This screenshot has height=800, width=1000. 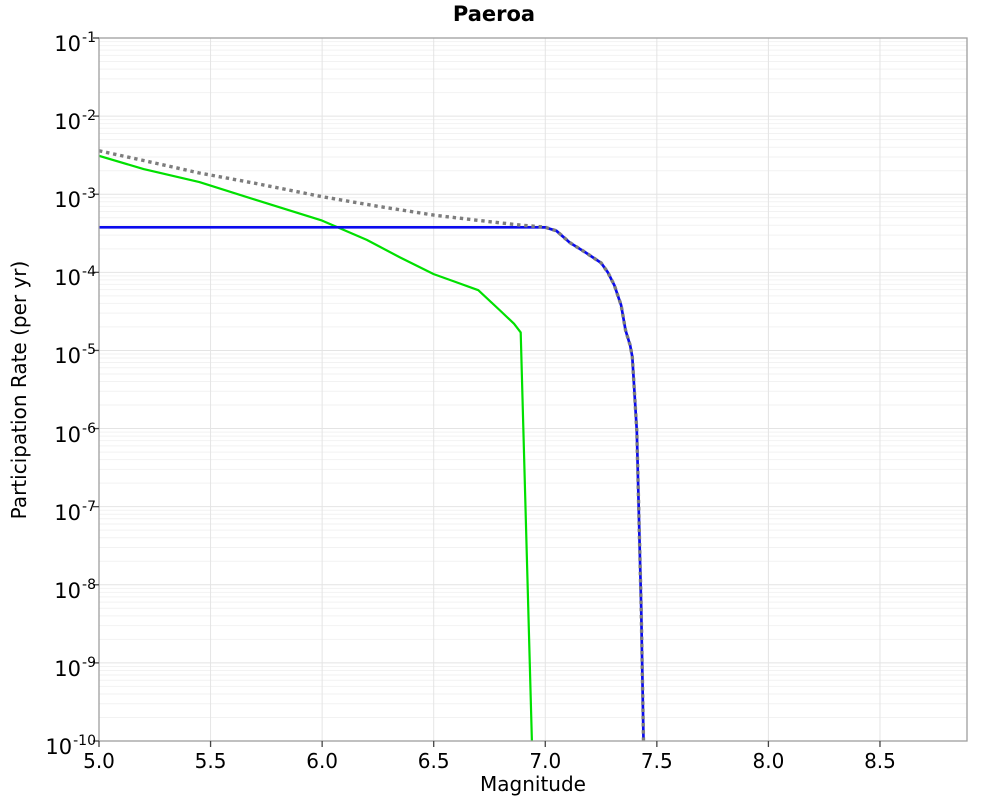 What do you see at coordinates (210, 761) in the screenshot?
I see `x-tick-label: 5.5` at bounding box center [210, 761].